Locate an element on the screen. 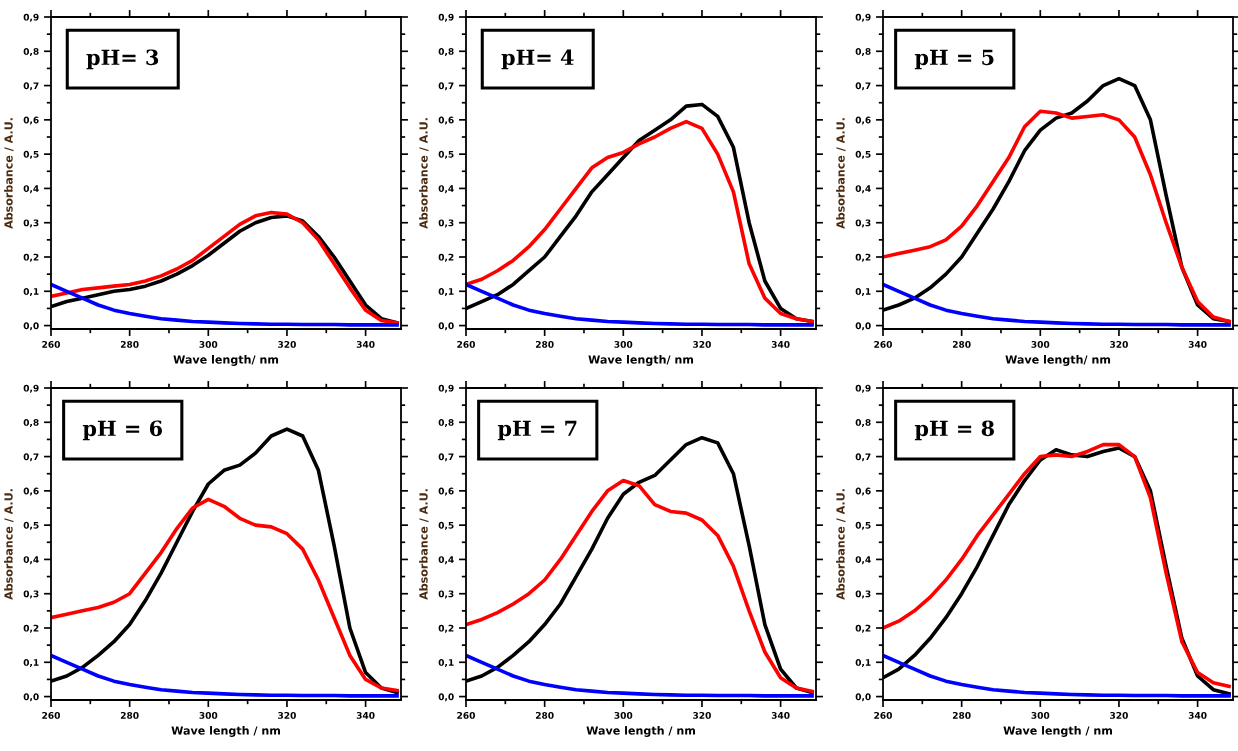 The image size is (1238, 751). annotation: pH = 5 is located at coordinates (954, 59).